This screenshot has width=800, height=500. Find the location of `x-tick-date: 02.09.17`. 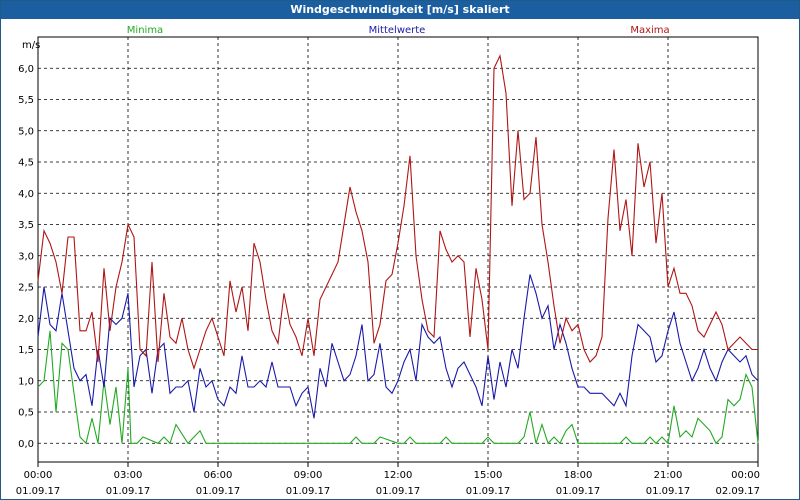

x-tick-date: 02.09.17 is located at coordinates (737, 491).